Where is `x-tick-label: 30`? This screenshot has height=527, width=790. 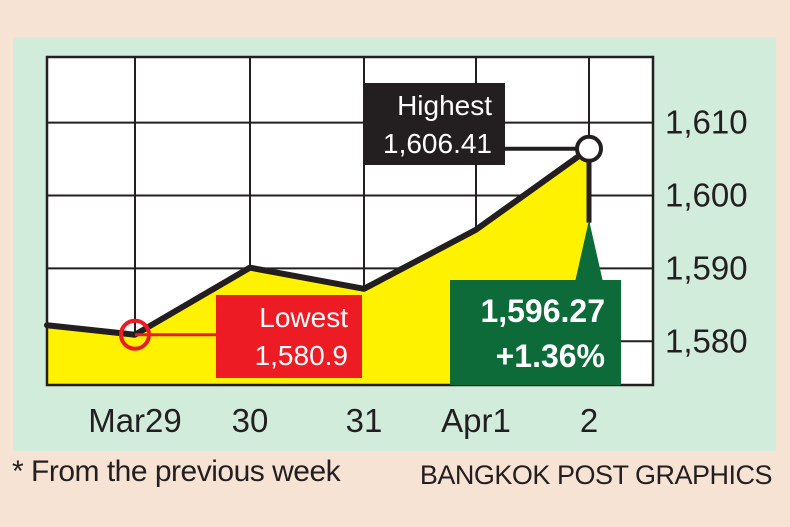
x-tick-label: 30 is located at coordinates (250, 420).